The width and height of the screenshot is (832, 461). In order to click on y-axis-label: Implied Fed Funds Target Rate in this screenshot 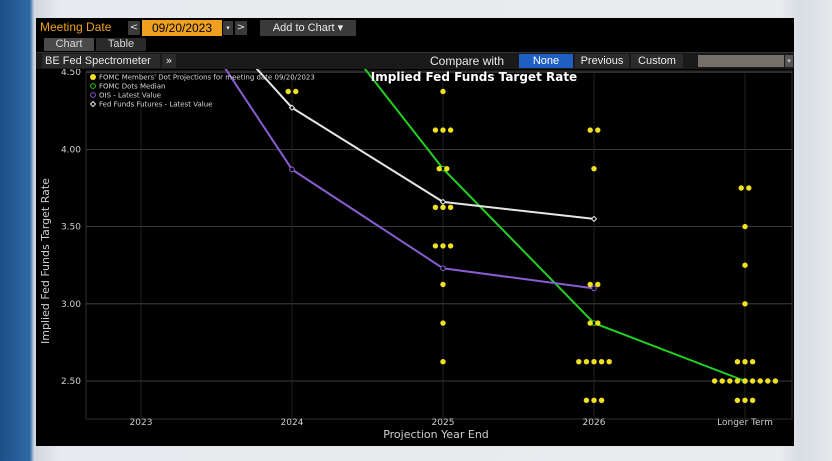, I will do `click(45, 261)`.